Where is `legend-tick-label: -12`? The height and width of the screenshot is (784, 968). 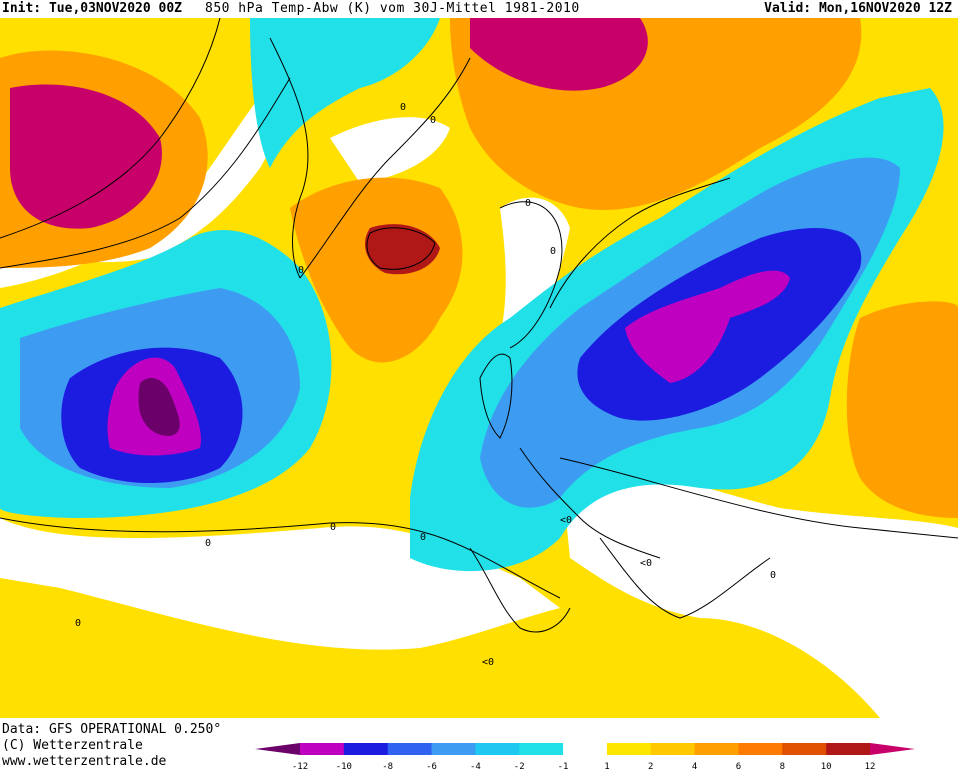 legend-tick-label: -12 is located at coordinates (300, 767).